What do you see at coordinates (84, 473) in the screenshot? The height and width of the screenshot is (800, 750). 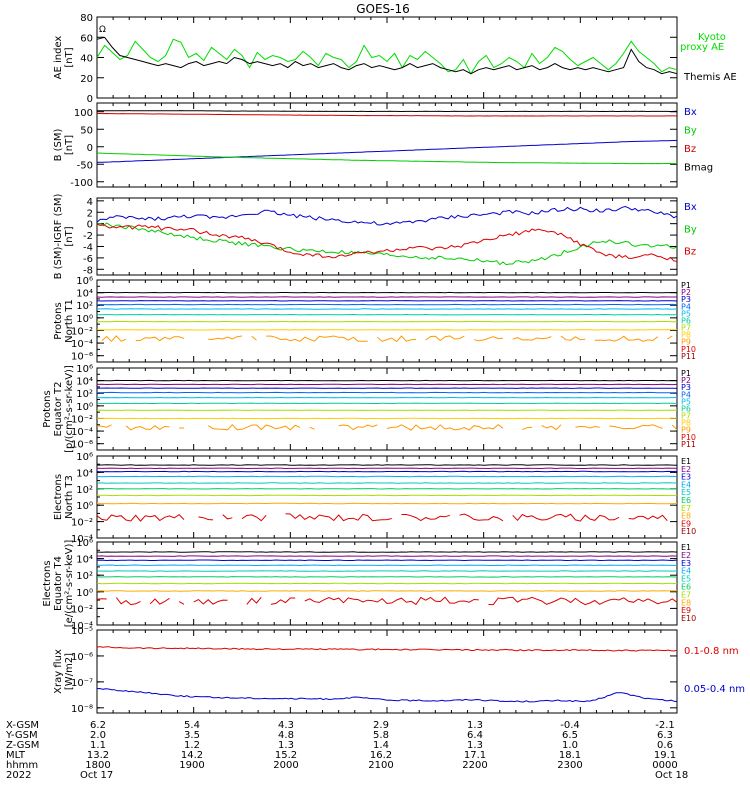 I see `y-tick-label: 10⁴` at bounding box center [84, 473].